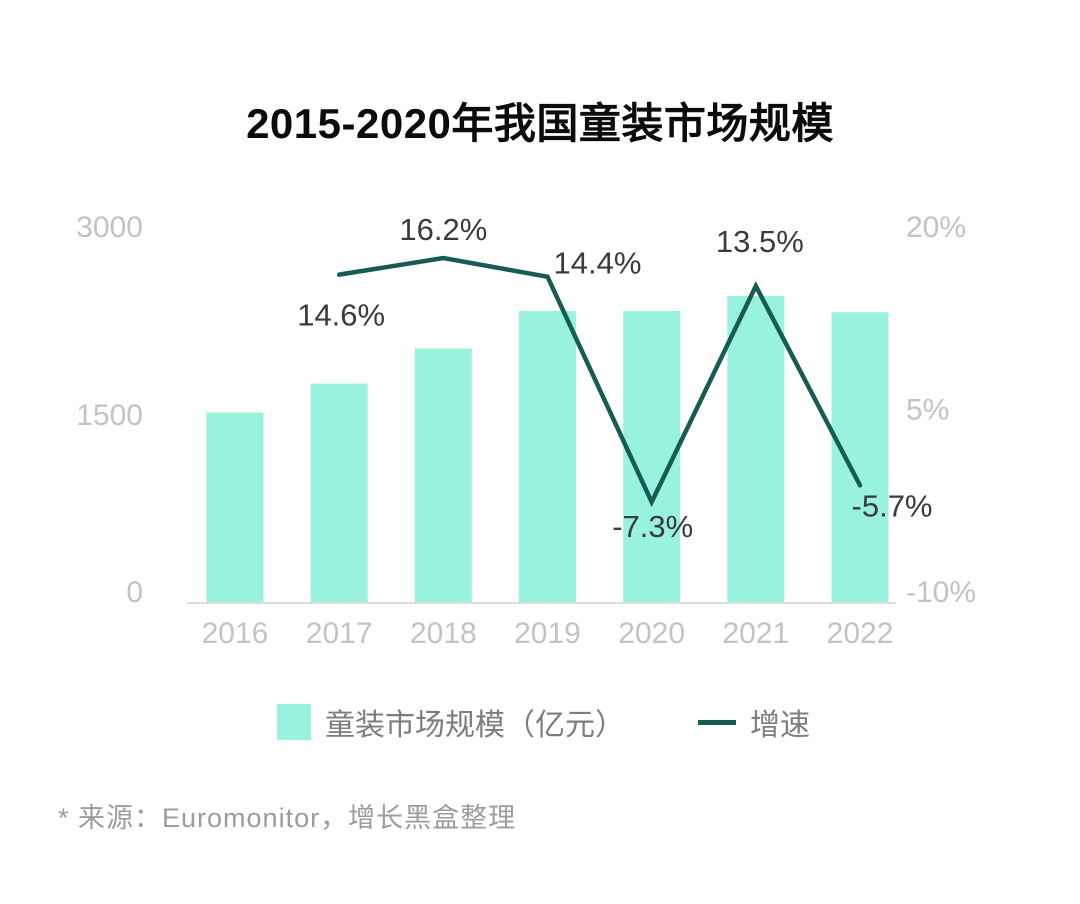  Describe the element at coordinates (109, 227) in the screenshot. I see `left-axis-tick-3000: 3000` at that location.